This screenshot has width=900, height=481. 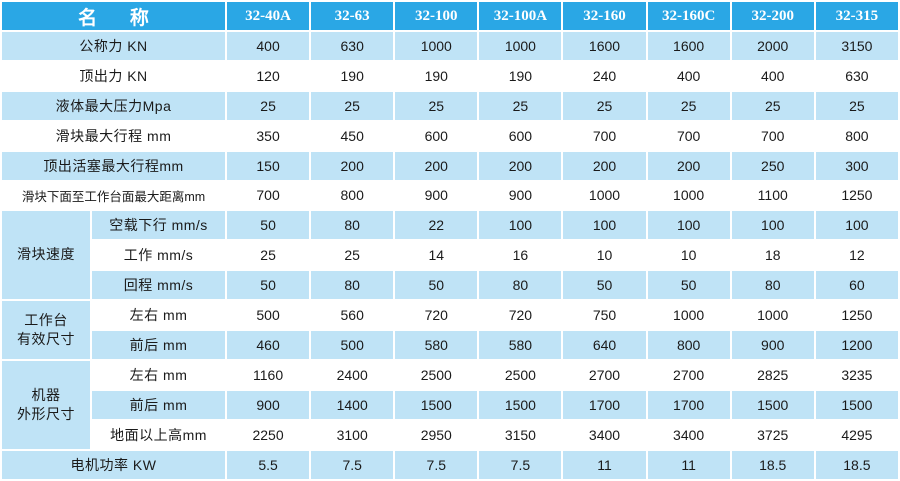 I want to click on group-label-line: 滑块速度, so click(x=46, y=254).